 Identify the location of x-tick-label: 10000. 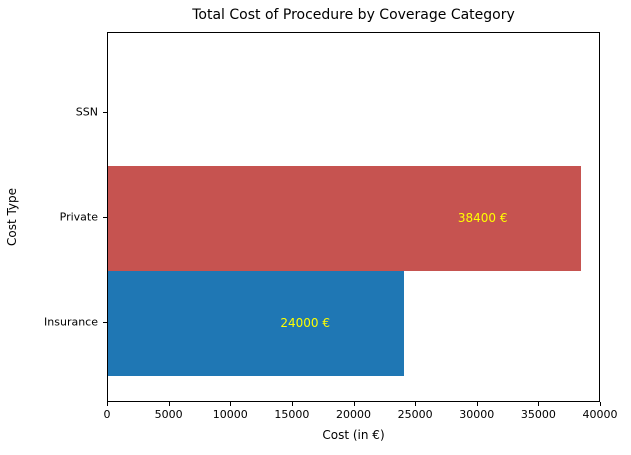
(230, 414).